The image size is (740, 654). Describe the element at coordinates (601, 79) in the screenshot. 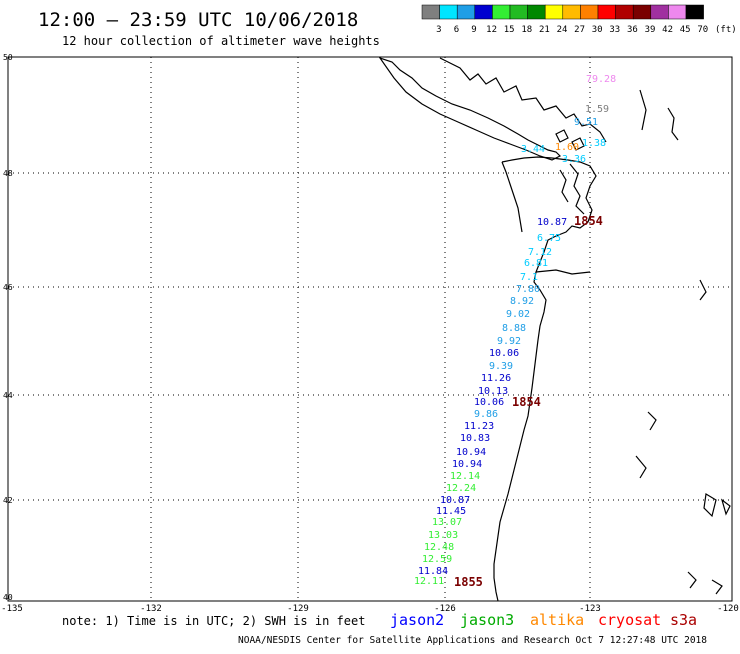

I see `wave-height-label: 79.28` at that location.